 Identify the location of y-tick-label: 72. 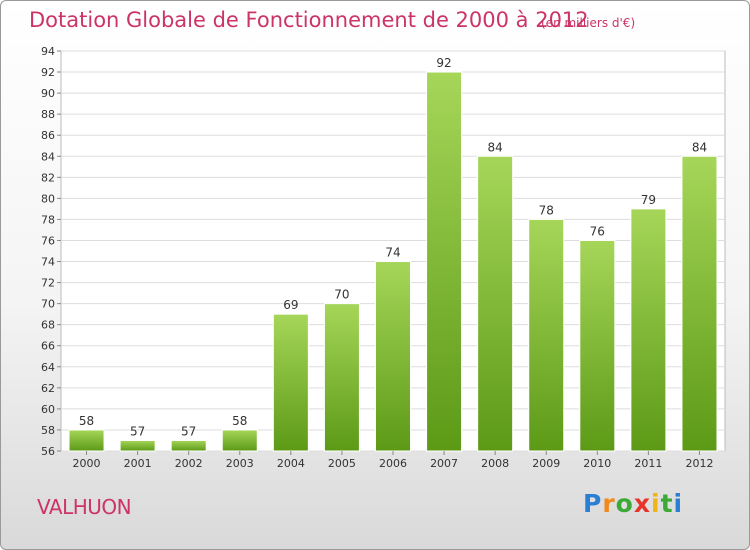
(48, 283).